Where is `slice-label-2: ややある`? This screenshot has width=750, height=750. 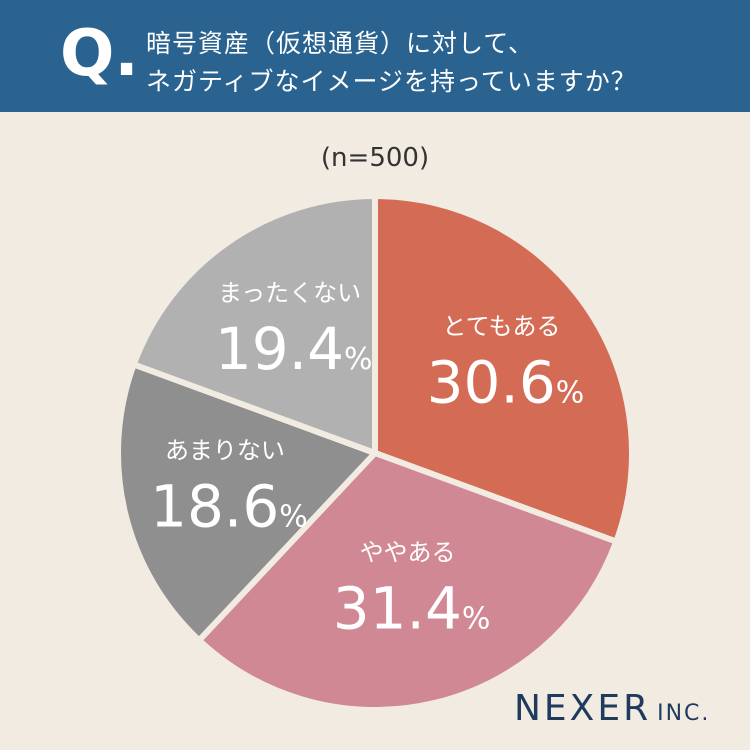
slice-label-2: ややある is located at coordinates (408, 553).